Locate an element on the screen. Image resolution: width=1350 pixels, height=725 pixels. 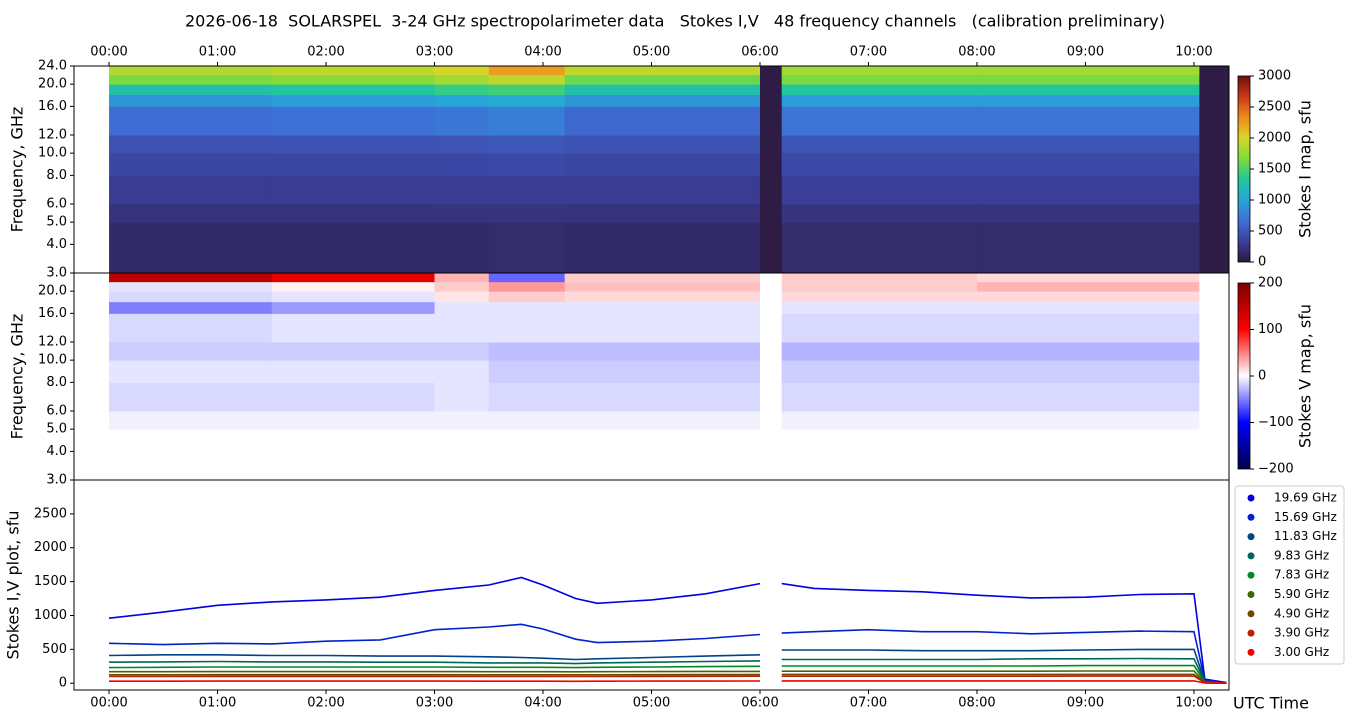
colorbar-tick-label: 1500 is located at coordinates (1274, 169).